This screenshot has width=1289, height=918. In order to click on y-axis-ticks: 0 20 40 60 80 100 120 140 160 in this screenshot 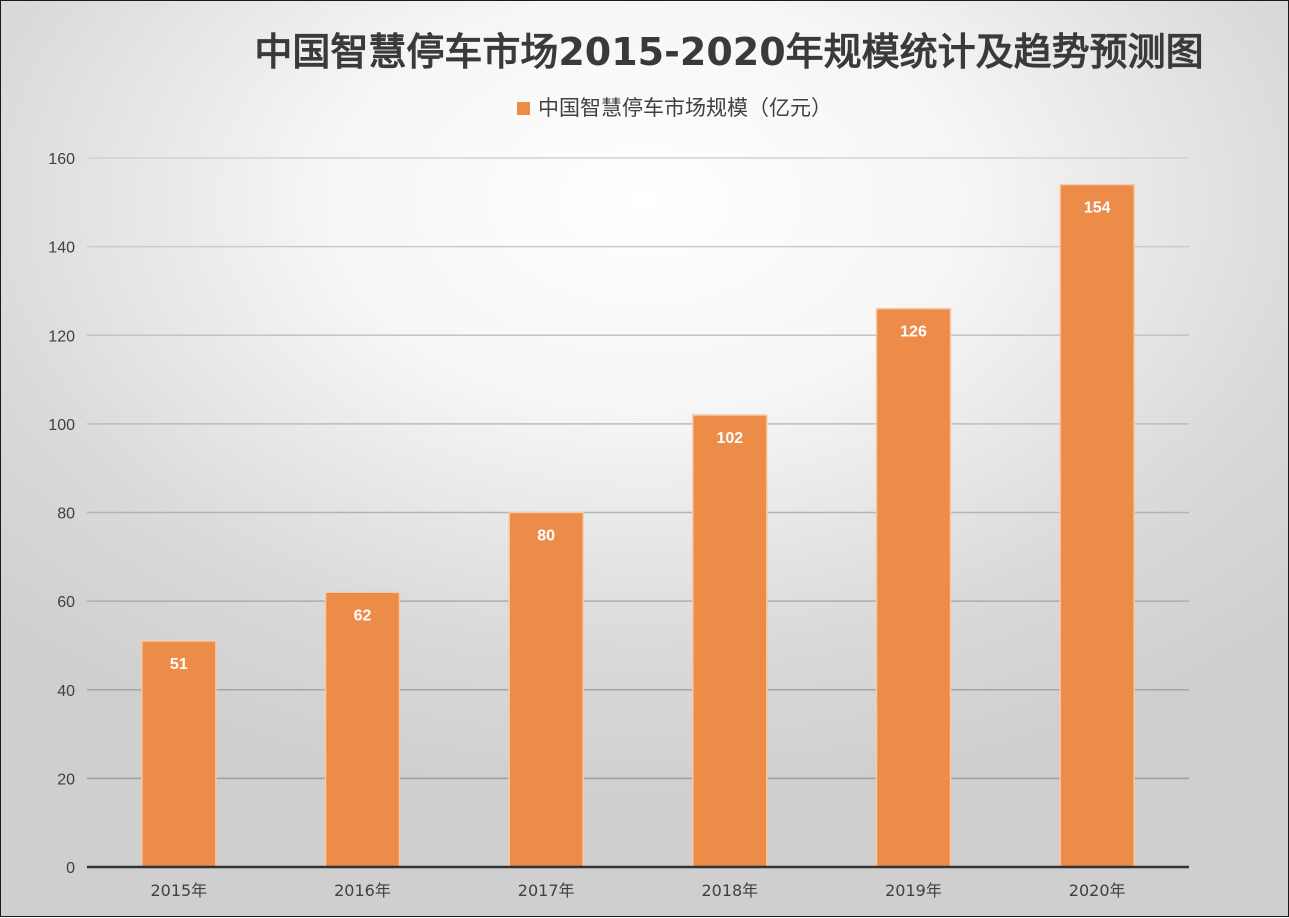, I will do `click(61, 514)`.